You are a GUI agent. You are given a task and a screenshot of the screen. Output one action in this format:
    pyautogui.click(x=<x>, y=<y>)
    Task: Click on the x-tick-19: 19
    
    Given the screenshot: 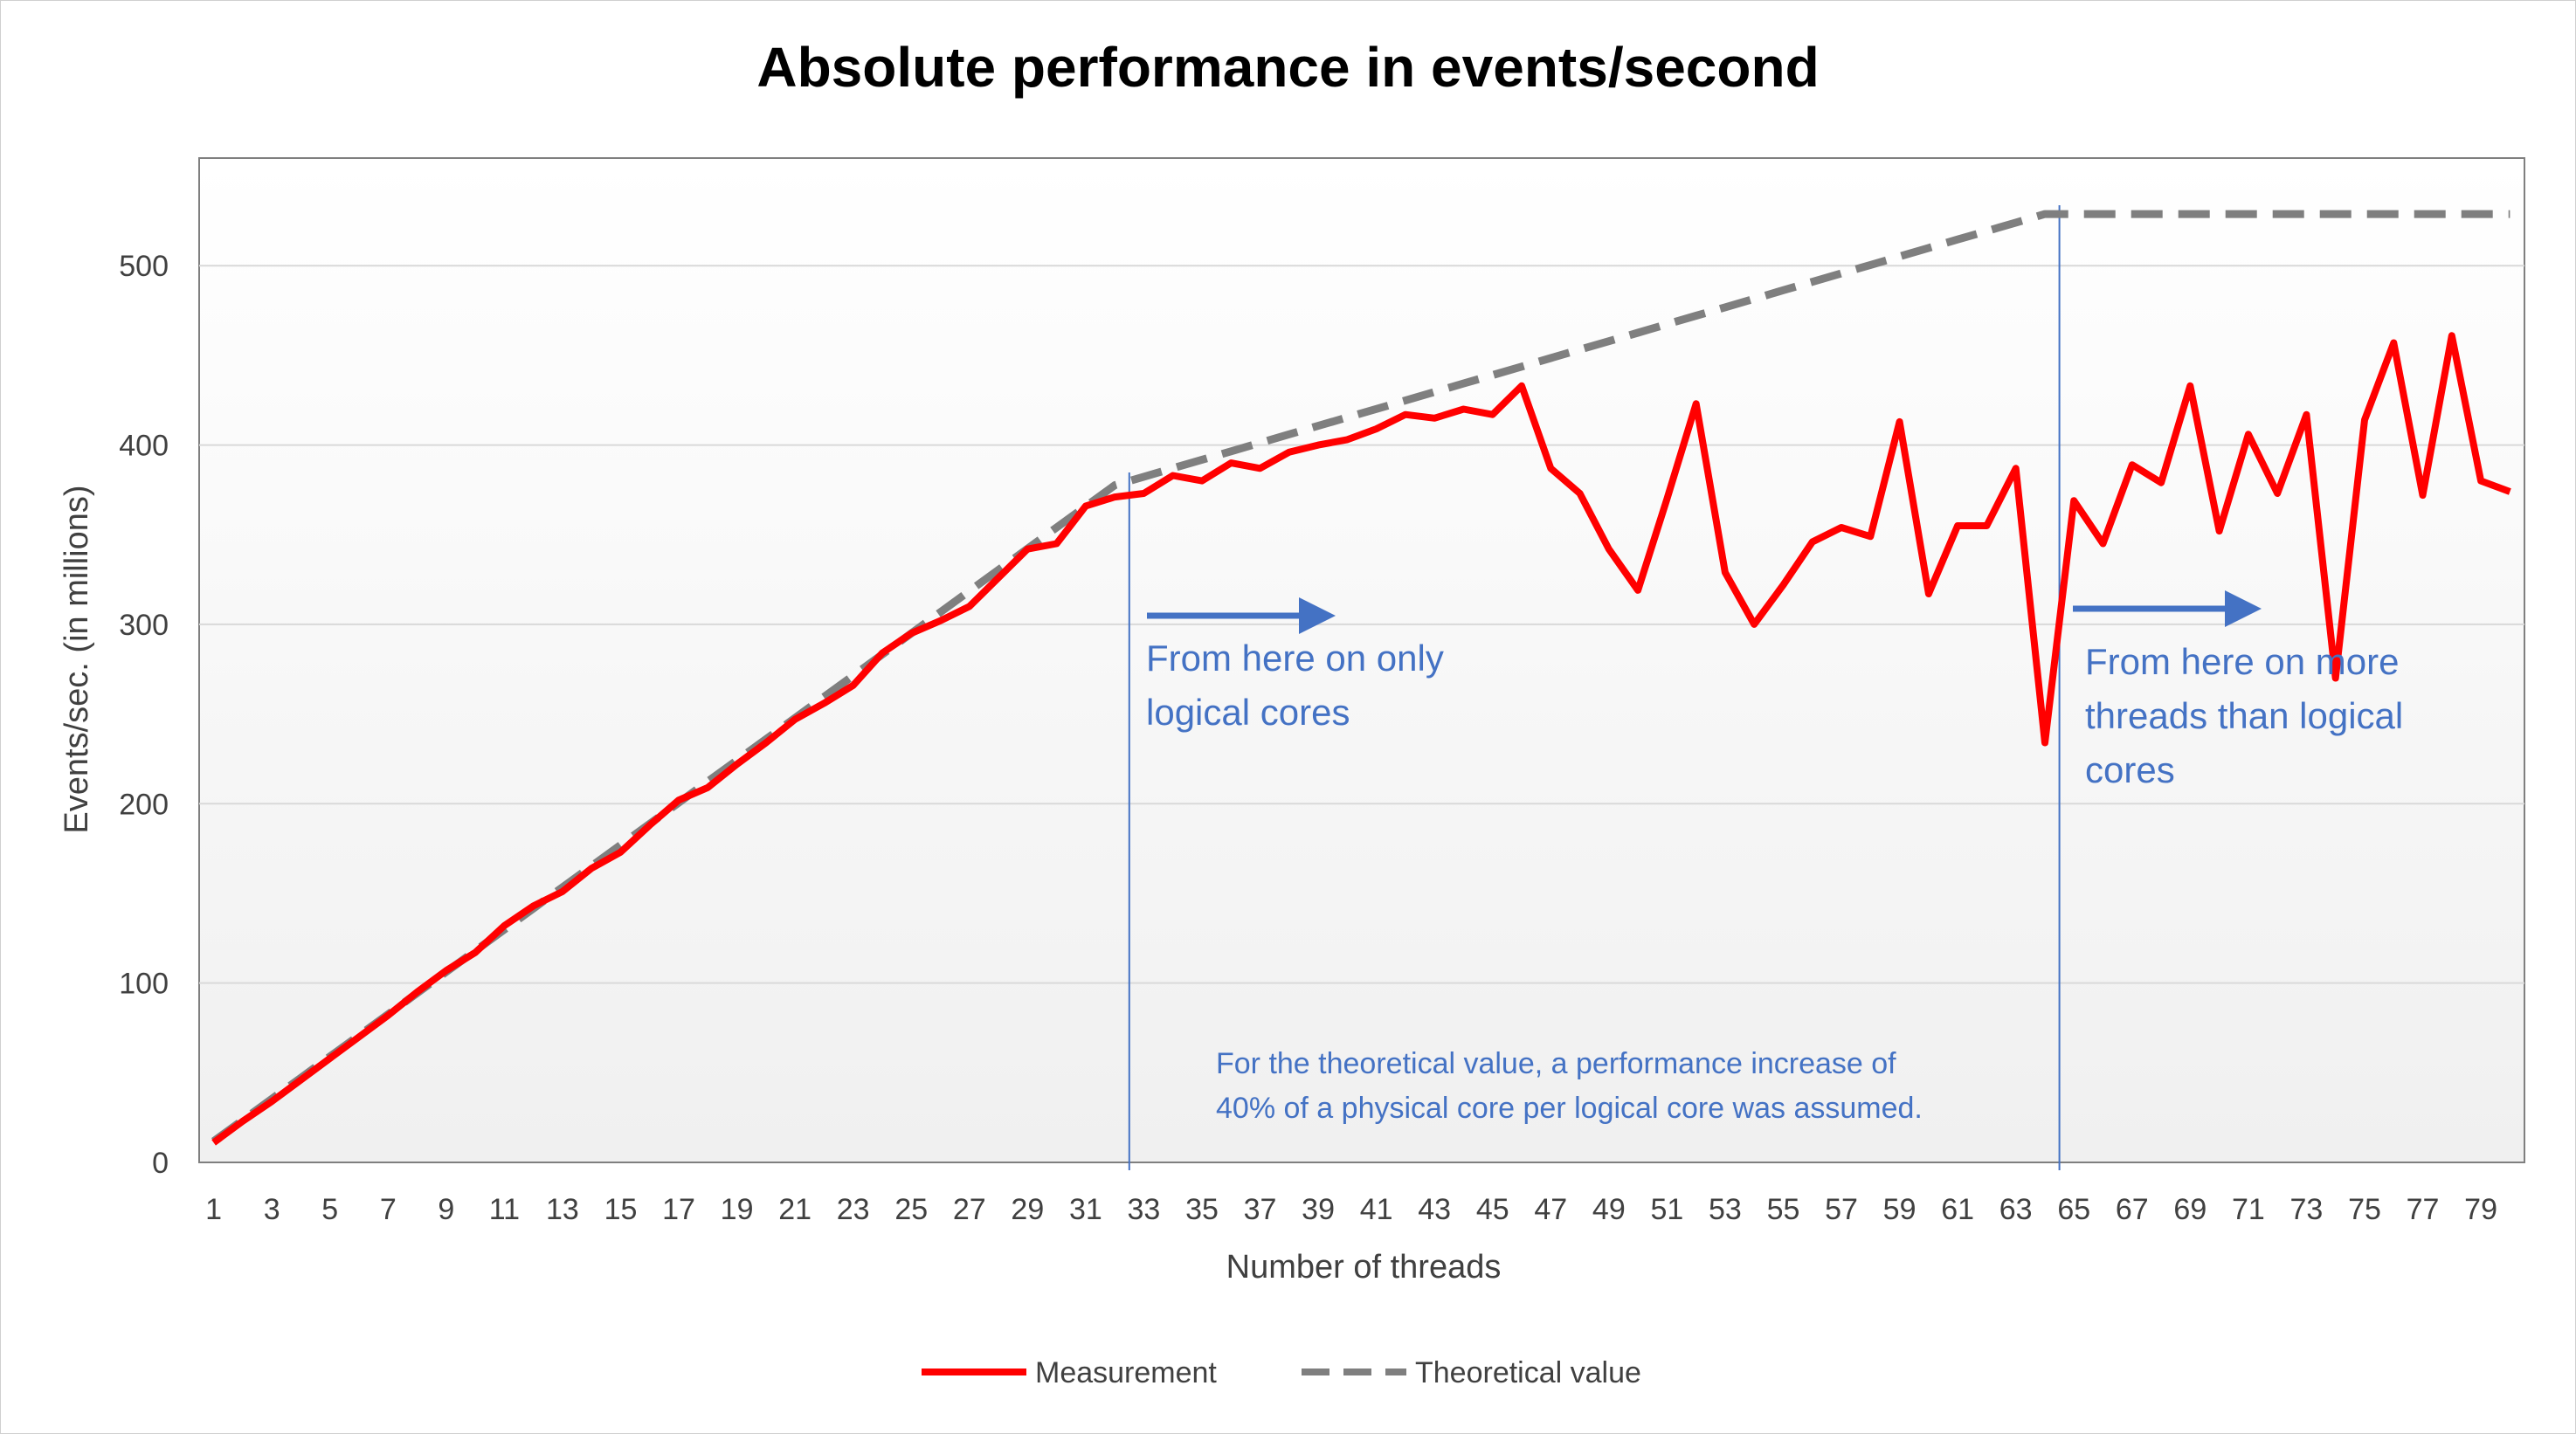 What is the action you would take?
    pyautogui.click(x=737, y=1209)
    